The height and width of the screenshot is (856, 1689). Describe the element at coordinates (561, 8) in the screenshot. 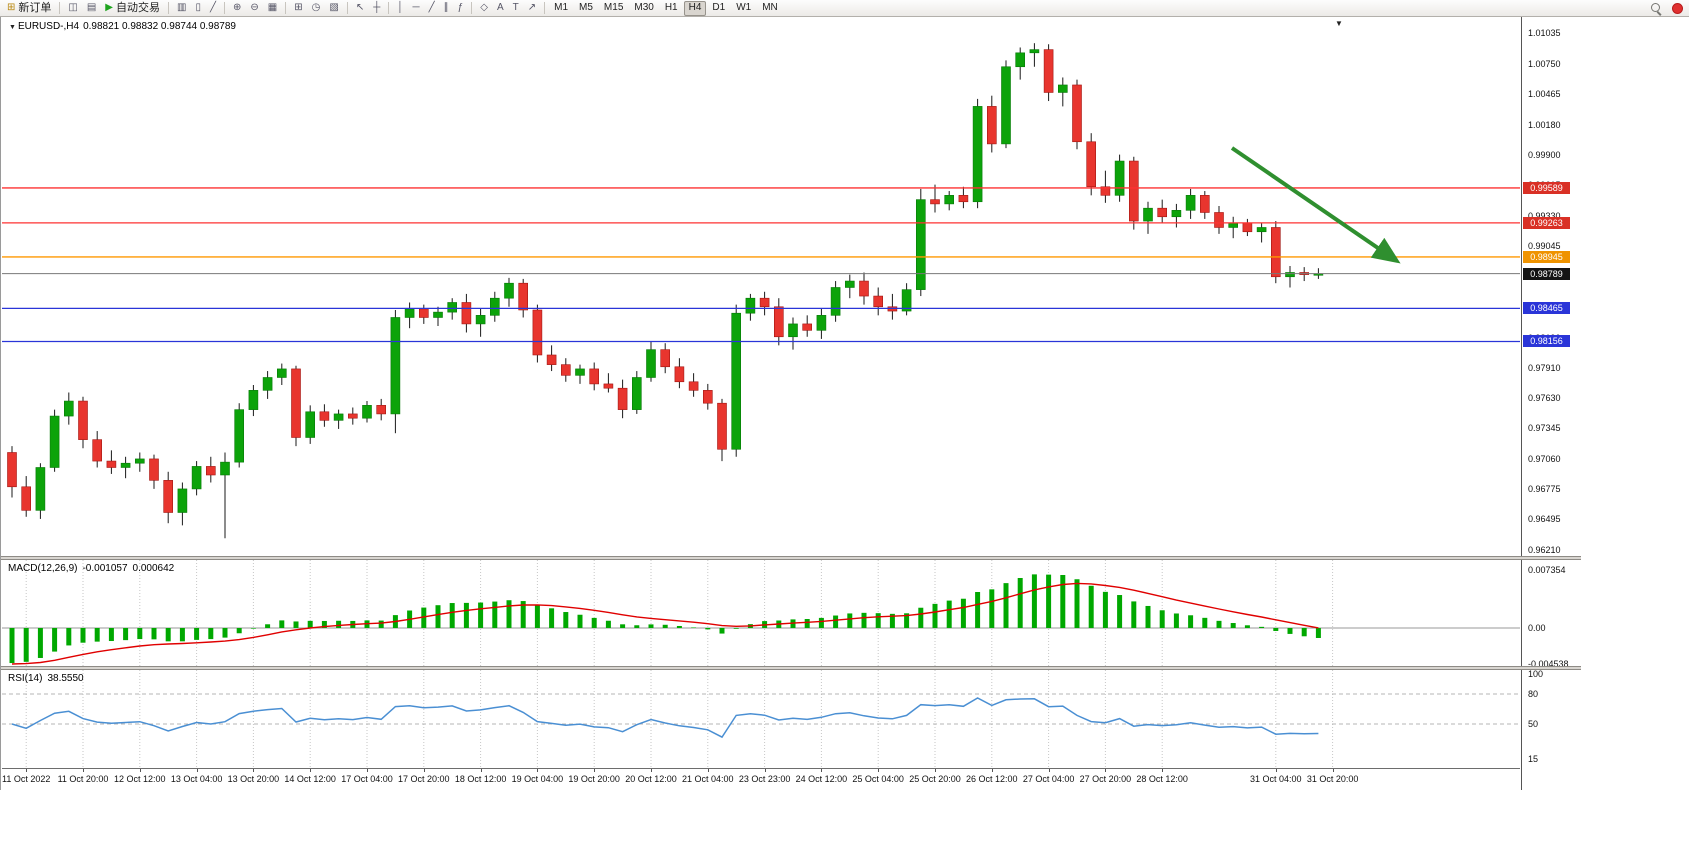

I see `timeframe-button-m1: M1` at that location.